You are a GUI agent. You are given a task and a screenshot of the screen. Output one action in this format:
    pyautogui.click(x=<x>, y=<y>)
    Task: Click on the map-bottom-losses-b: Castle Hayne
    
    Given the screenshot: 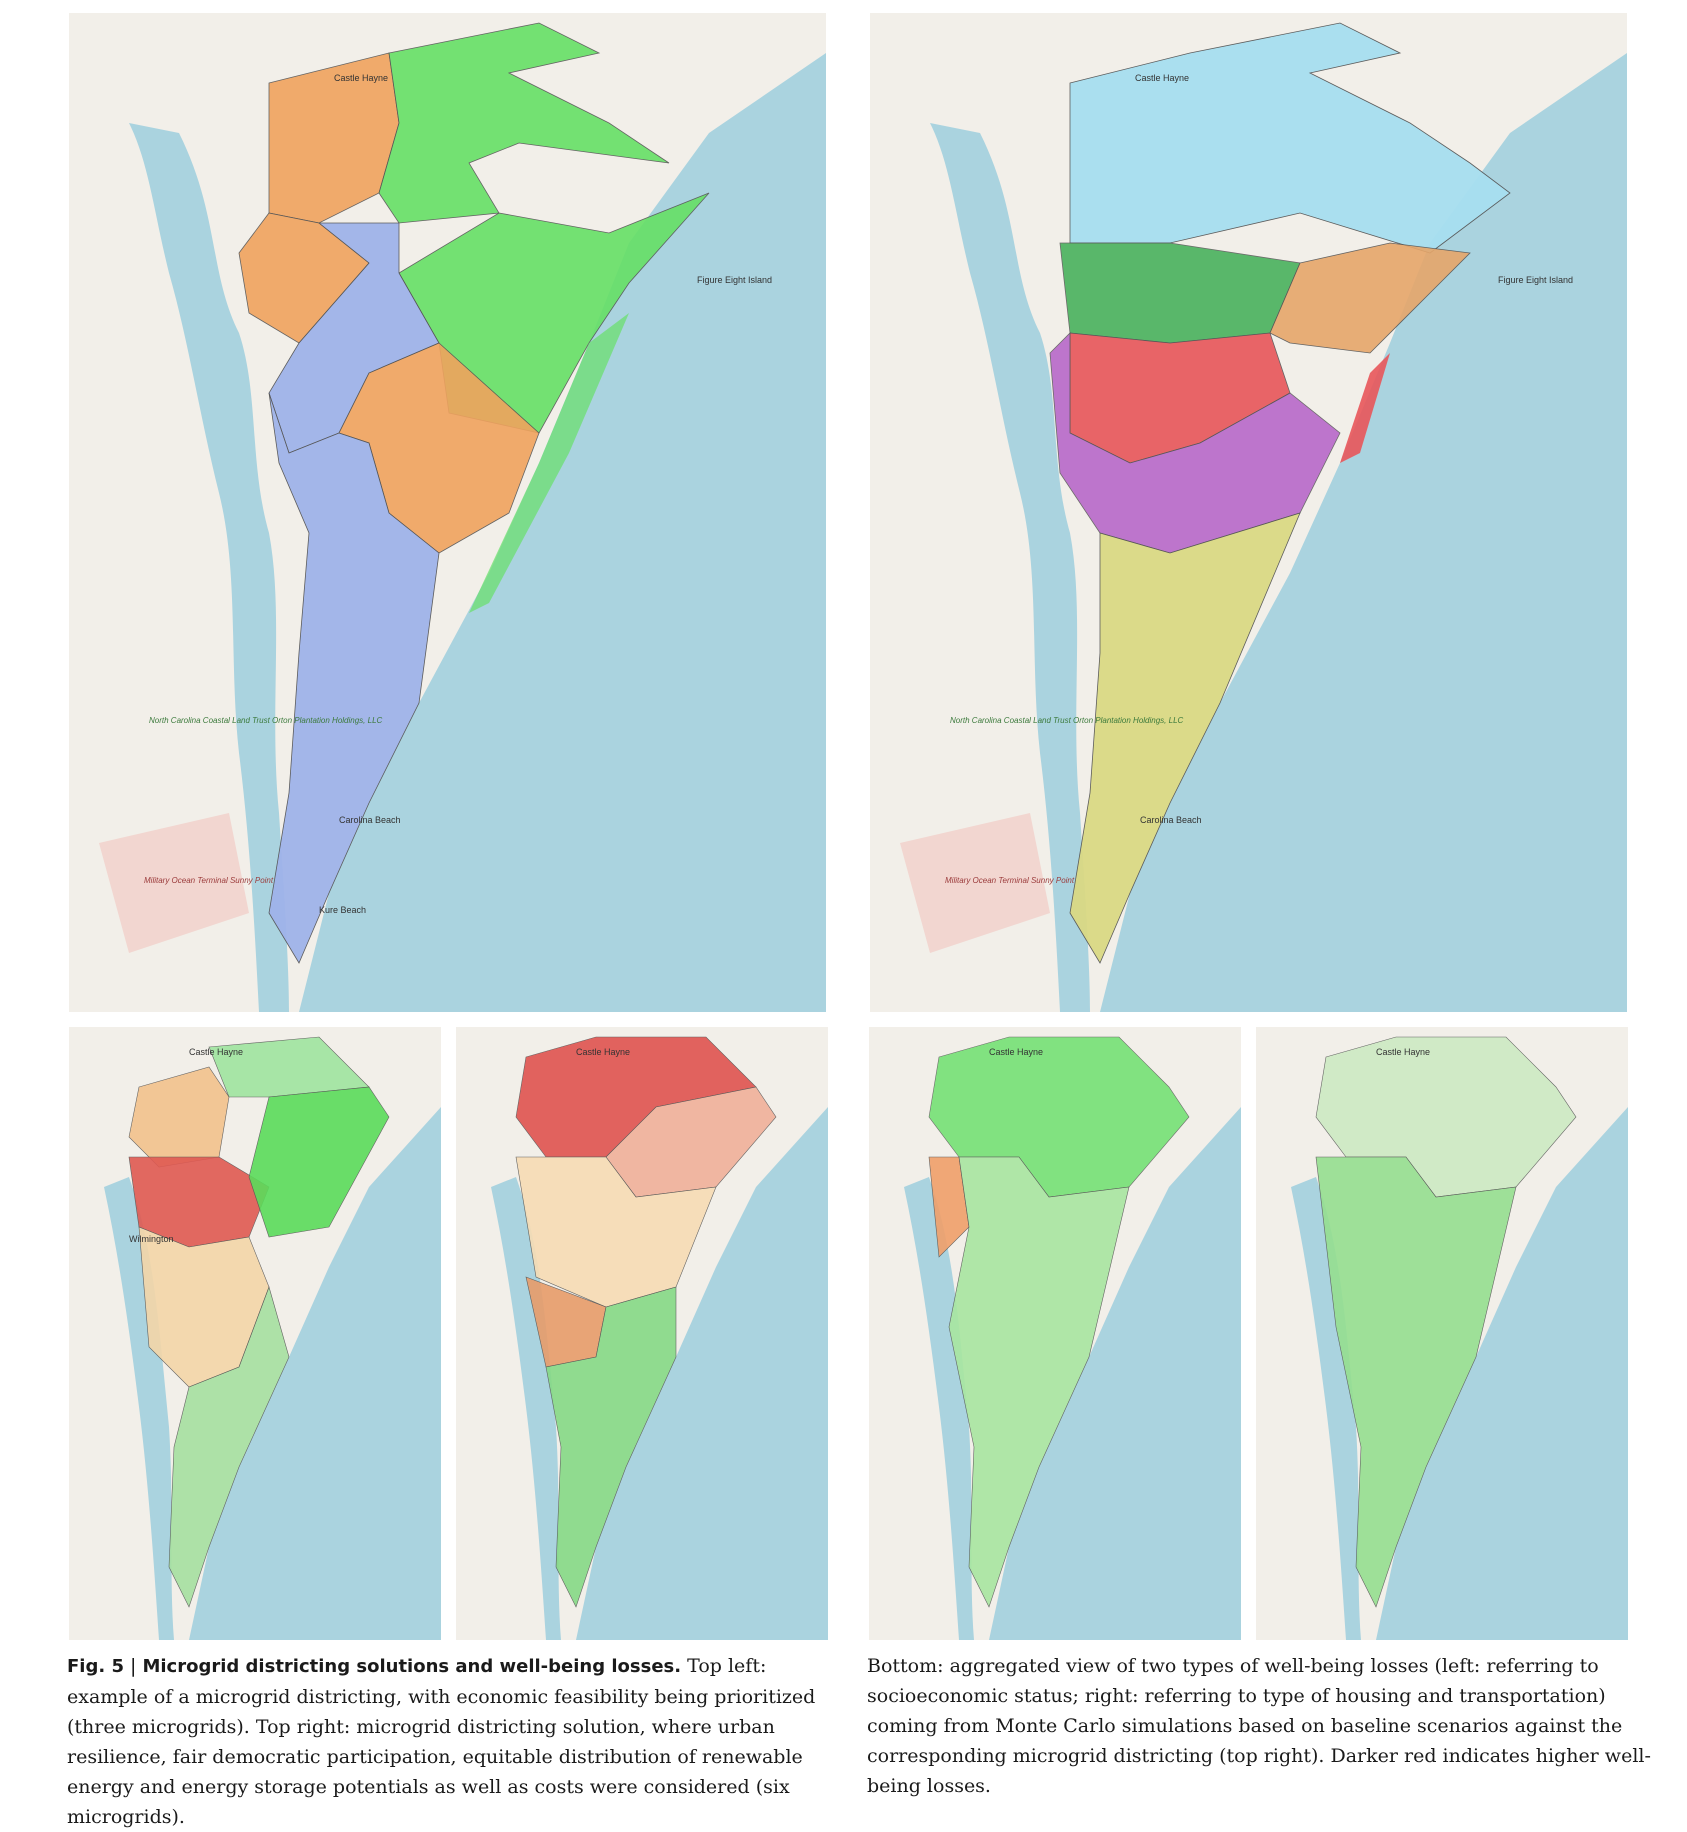 What is the action you would take?
    pyautogui.click(x=642, y=1333)
    